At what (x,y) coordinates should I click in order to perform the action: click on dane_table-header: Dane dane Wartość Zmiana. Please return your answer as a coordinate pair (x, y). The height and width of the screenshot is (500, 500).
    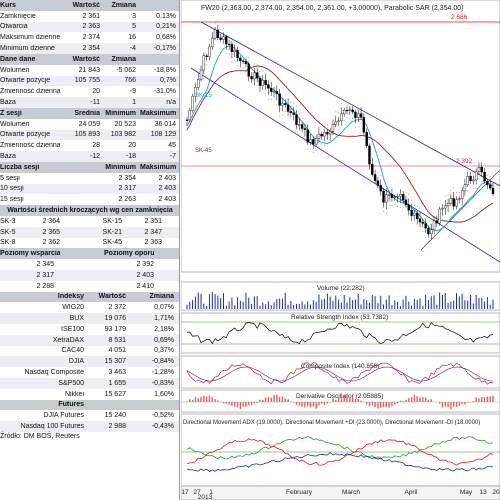
    Looking at the image, I should click on (89, 59).